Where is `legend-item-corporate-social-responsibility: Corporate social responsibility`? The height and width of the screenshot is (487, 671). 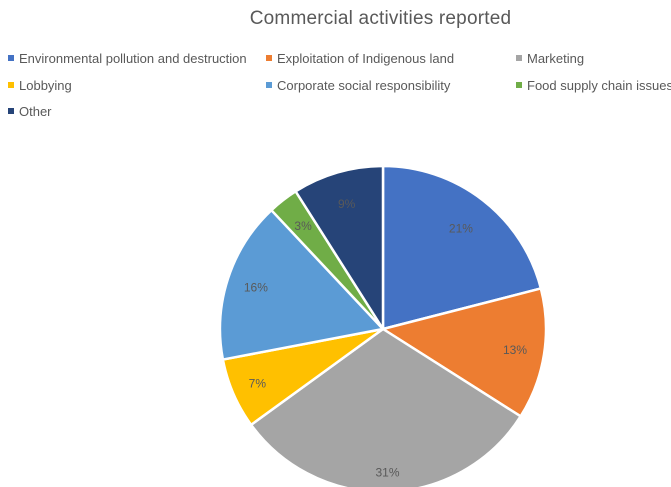
legend-item-corporate-social-responsibility: Corporate social responsibility is located at coordinates (358, 85).